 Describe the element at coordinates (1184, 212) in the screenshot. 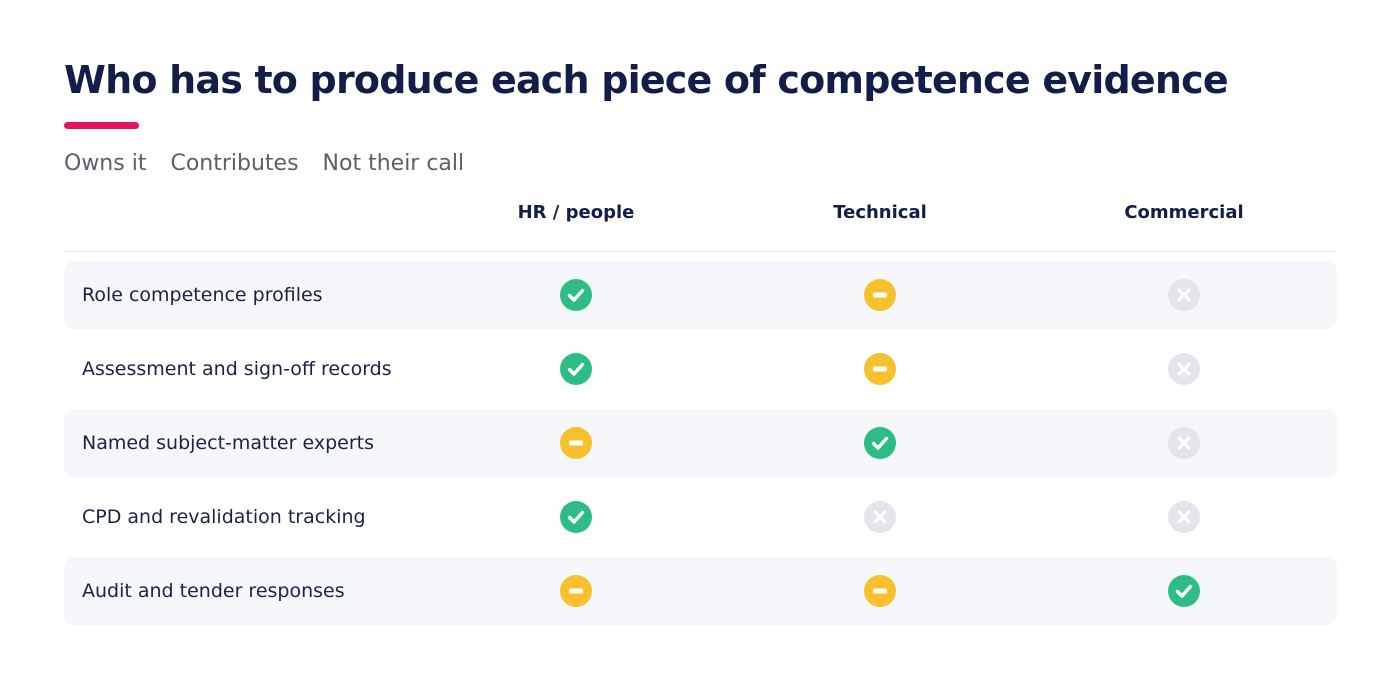

I see `column-header-commercial: Commercial` at that location.